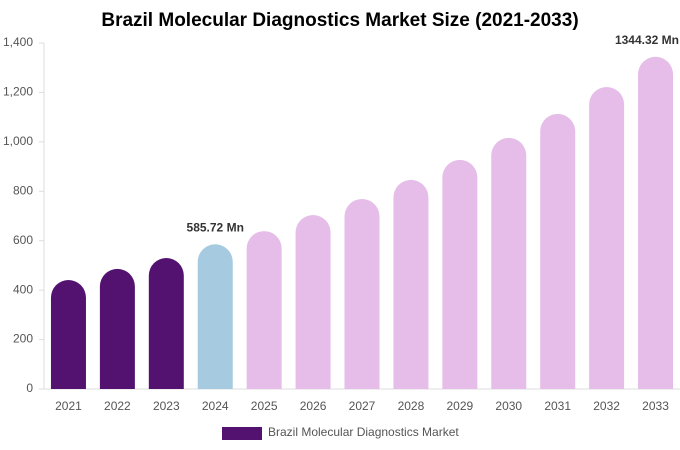  I want to click on y-tick-label: 1,000, so click(18, 141).